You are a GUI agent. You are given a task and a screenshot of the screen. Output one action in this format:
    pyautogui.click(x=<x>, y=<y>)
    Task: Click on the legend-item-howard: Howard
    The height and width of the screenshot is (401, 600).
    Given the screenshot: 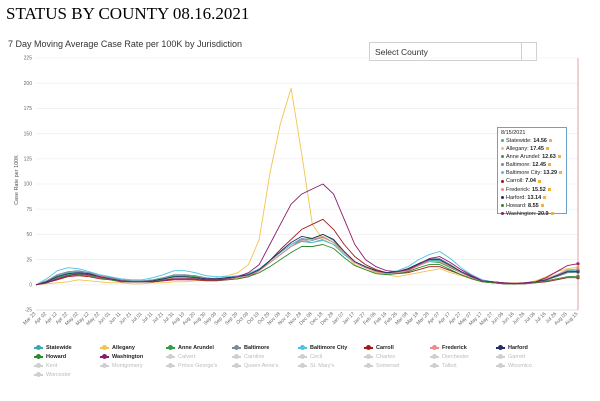 What is the action you would take?
    pyautogui.click(x=50, y=357)
    